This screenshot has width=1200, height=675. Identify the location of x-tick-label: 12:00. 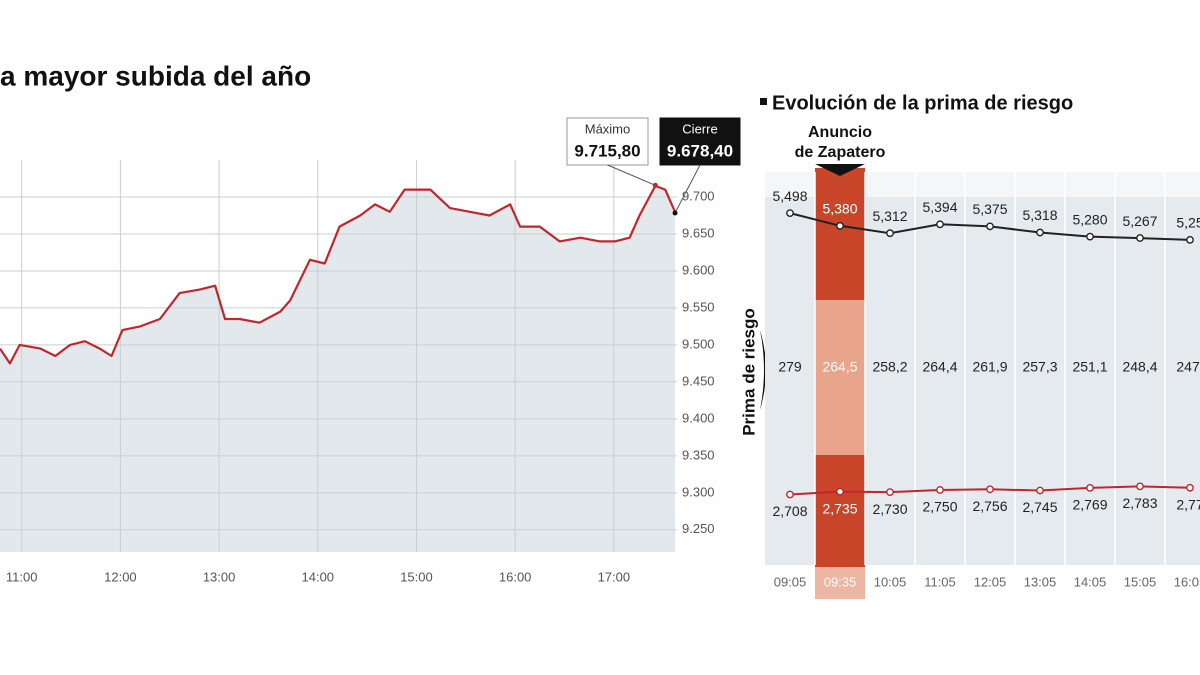
(120, 576).